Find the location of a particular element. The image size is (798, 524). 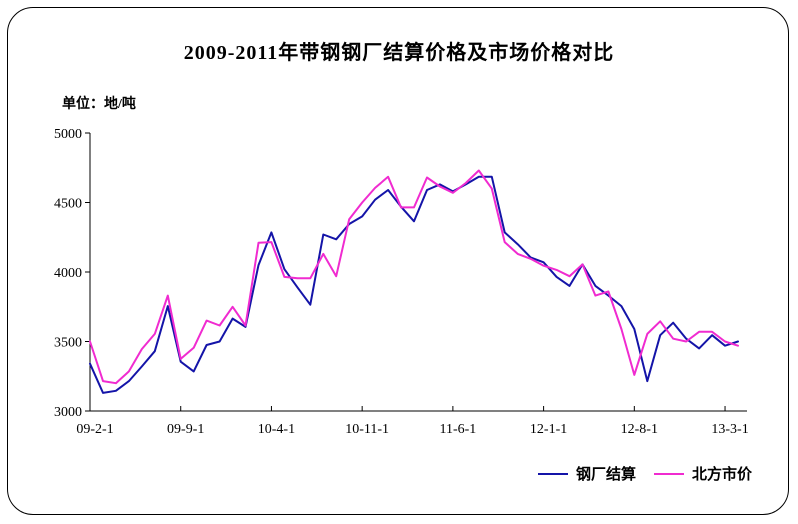

legend-item-1: 北方市价 is located at coordinates (702, 473).